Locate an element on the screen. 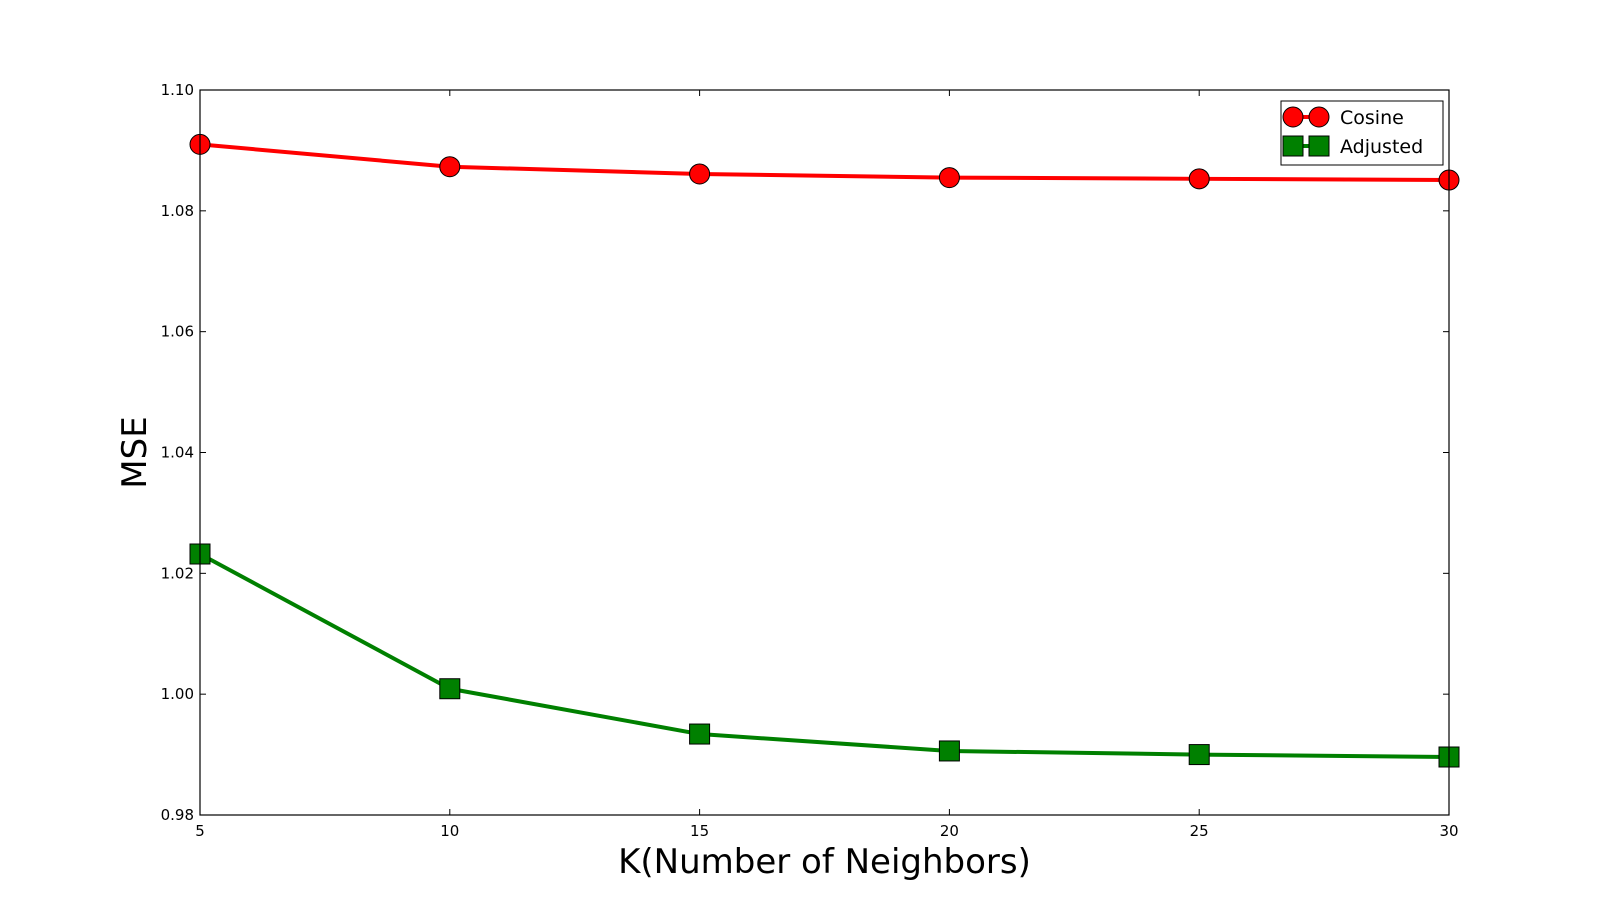  legend: Cosine Adjusted is located at coordinates (1362, 133).